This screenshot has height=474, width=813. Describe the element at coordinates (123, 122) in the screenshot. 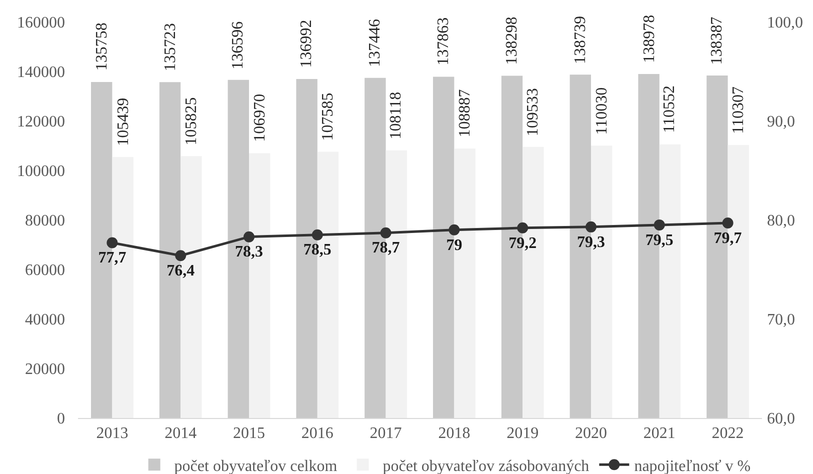

I see `data-label: 105439` at that location.